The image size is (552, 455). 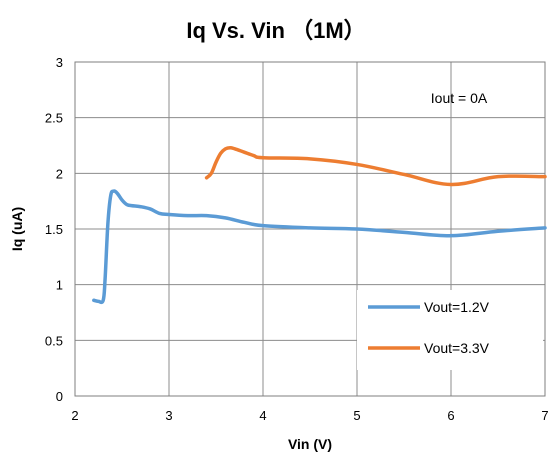 I want to click on y-tick-label: 3, so click(x=59, y=62).